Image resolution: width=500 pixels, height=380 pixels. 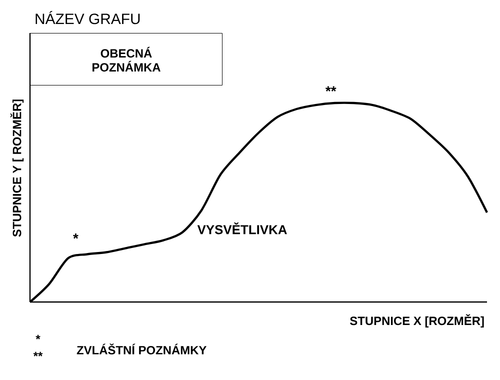 What do you see at coordinates (417, 321) in the screenshot?
I see `x-axis-title: STUPNICE X [ROZMĚR]` at bounding box center [417, 321].